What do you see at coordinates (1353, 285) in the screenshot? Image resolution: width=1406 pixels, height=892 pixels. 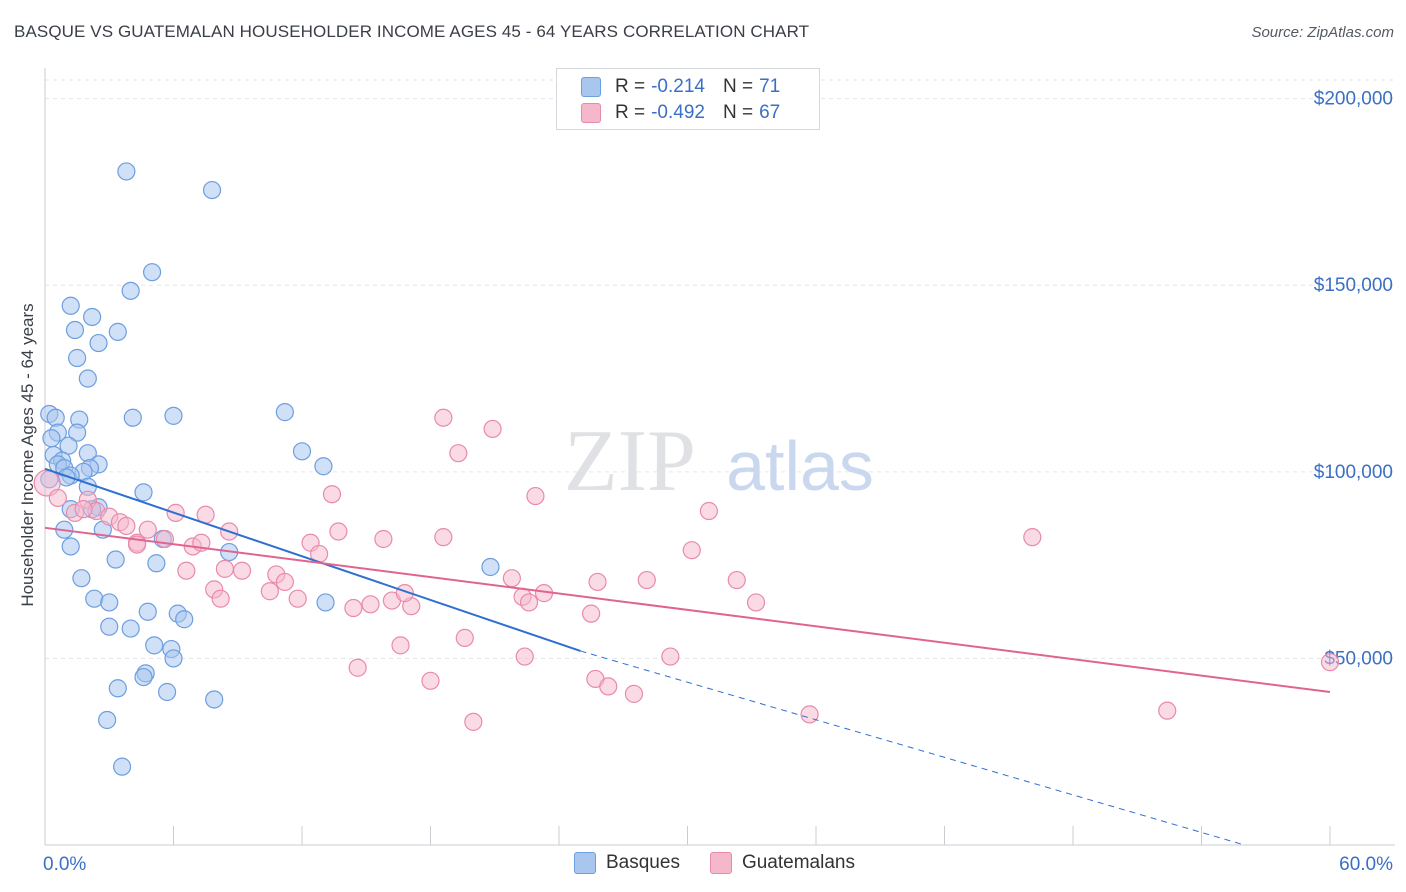 I see `y-tick-label: $150,000` at bounding box center [1353, 285].